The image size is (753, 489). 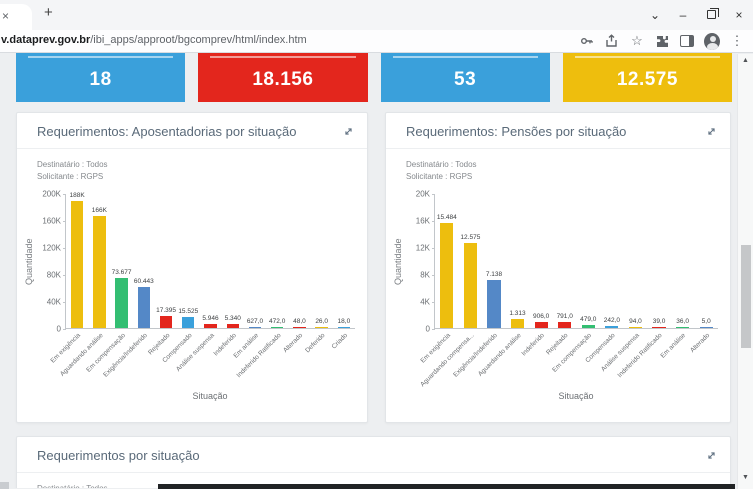 I want to click on tab-close-icon: ×, so click(x=6, y=16).